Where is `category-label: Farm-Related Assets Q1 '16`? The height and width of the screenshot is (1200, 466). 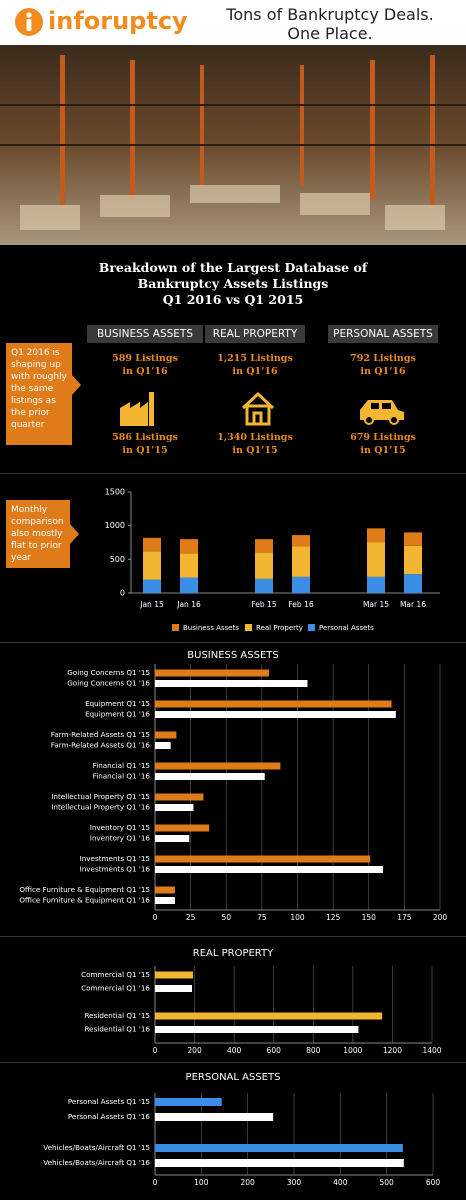
category-label: Farm-Related Assets Q1 '16 is located at coordinates (101, 745).